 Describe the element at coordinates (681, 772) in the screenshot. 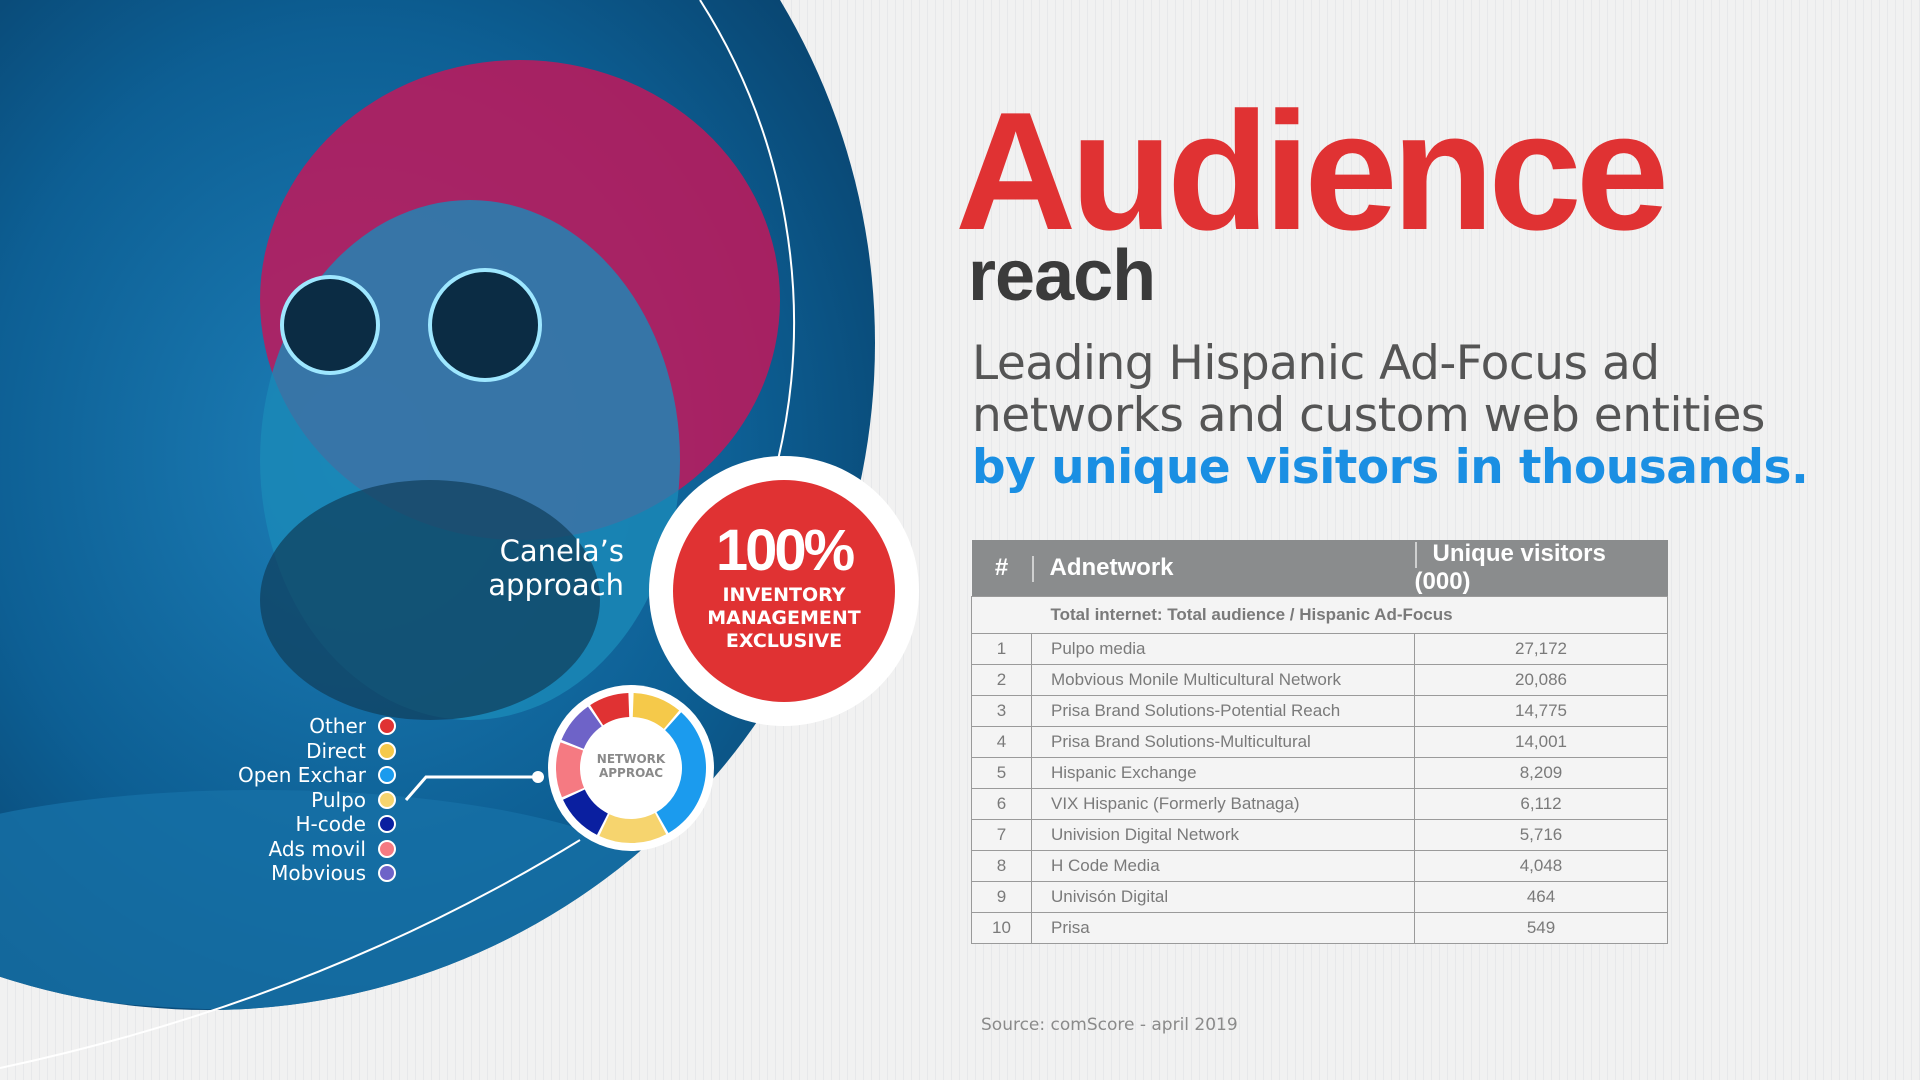

I see `donut-segment-open-exchar` at that location.